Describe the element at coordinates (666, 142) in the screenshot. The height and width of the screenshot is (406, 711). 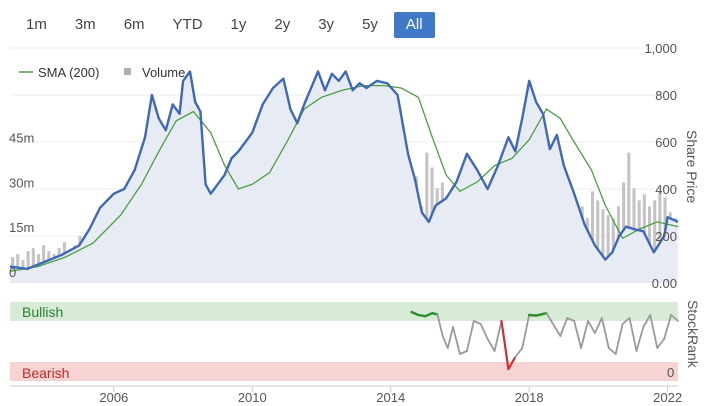
I see `price-tick-label: 600` at that location.